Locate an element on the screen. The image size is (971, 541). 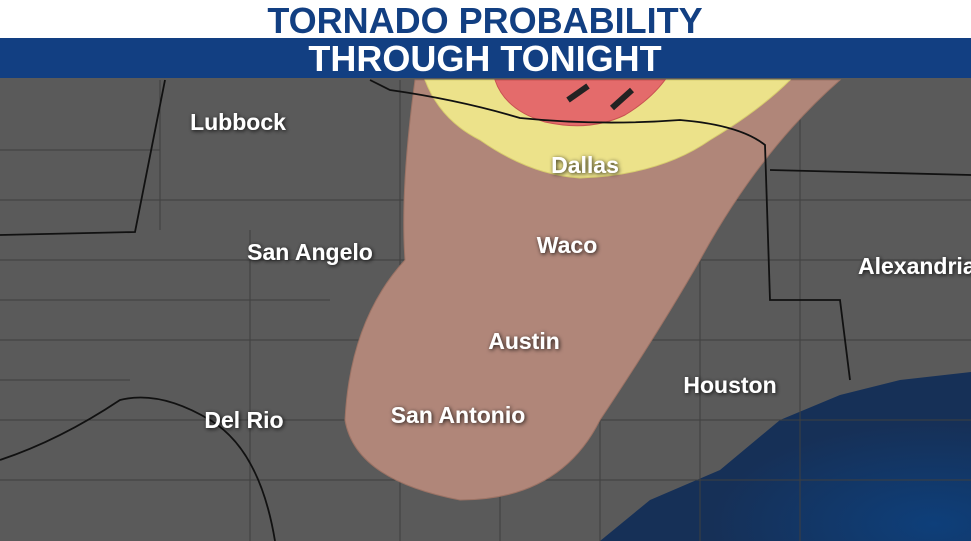
subtitle-band is located at coordinates (485, 58).